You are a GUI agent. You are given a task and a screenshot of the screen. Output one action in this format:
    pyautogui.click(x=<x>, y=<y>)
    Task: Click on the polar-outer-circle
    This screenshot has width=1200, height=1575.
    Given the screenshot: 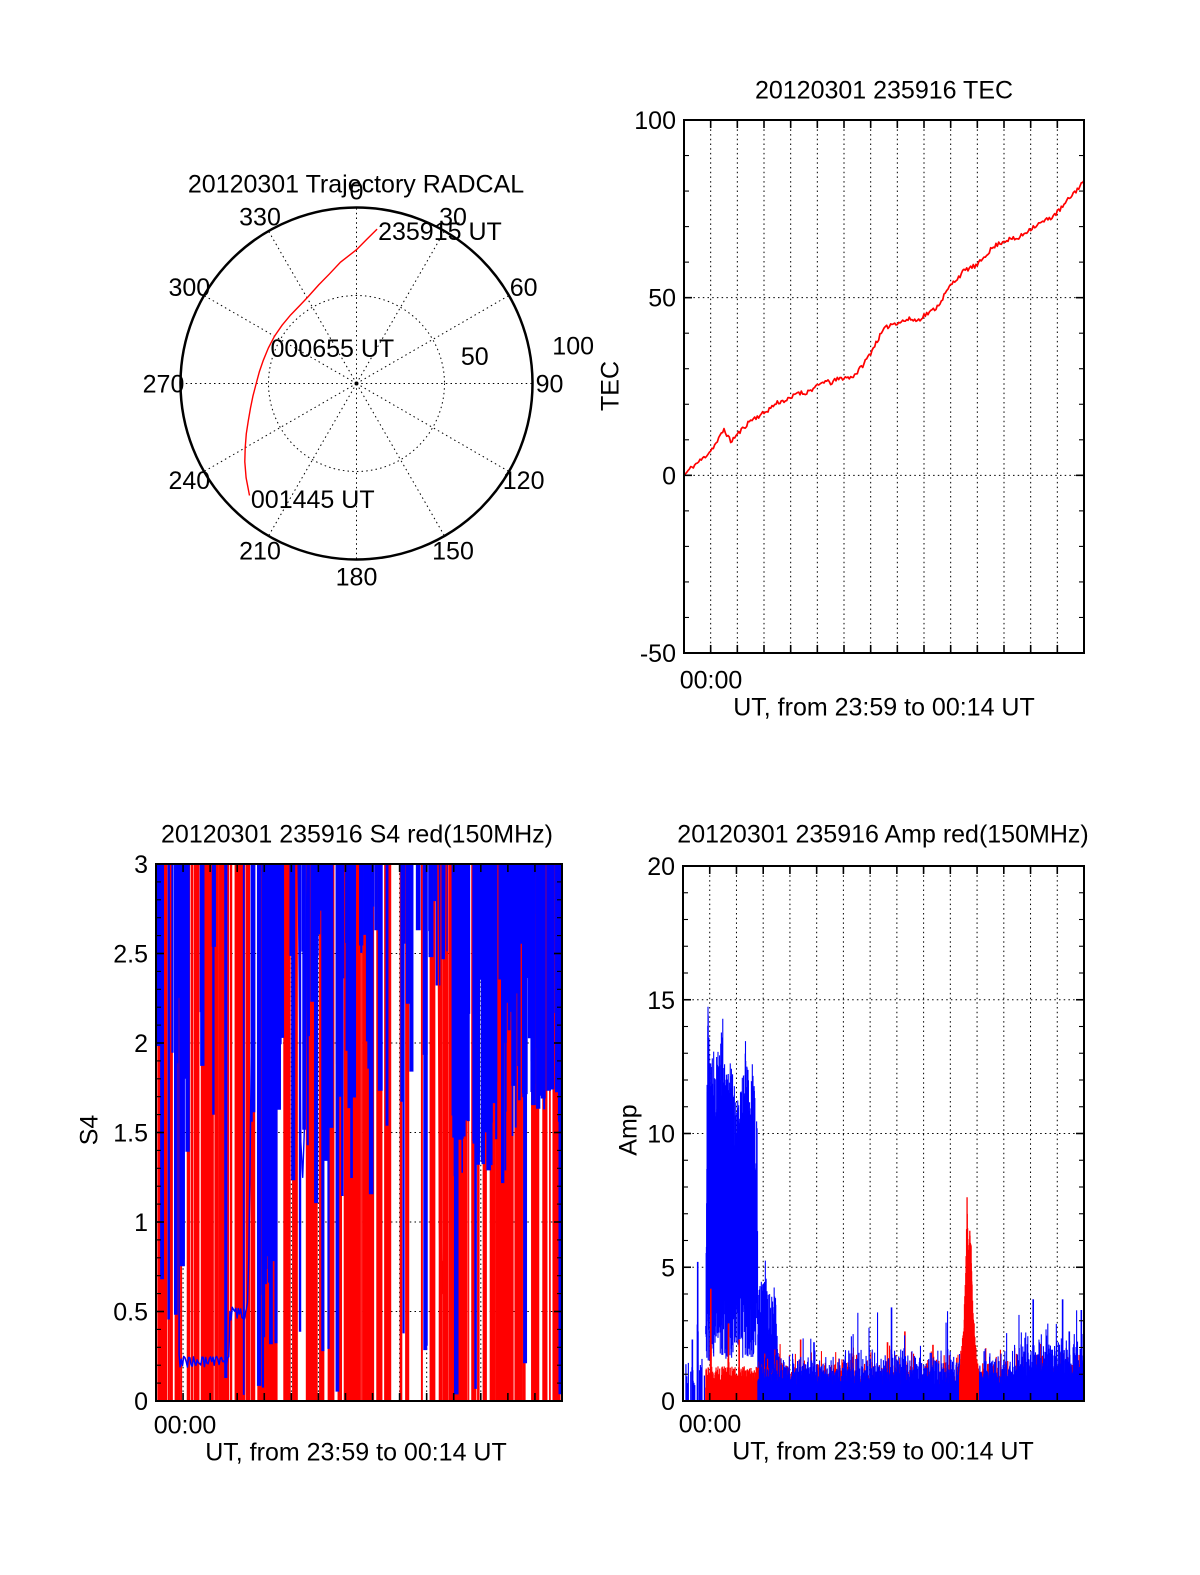 What is the action you would take?
    pyautogui.click(x=356, y=383)
    